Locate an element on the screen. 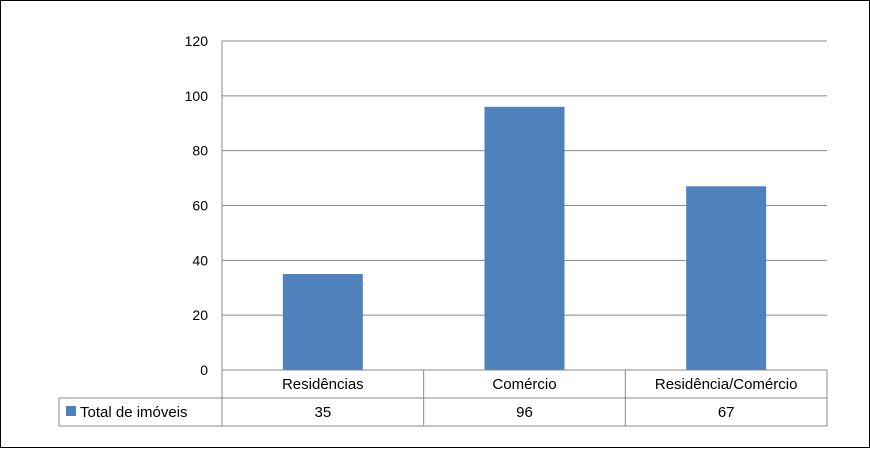 This screenshot has height=452, width=870. y-tick-label: 0 is located at coordinates (204, 370).